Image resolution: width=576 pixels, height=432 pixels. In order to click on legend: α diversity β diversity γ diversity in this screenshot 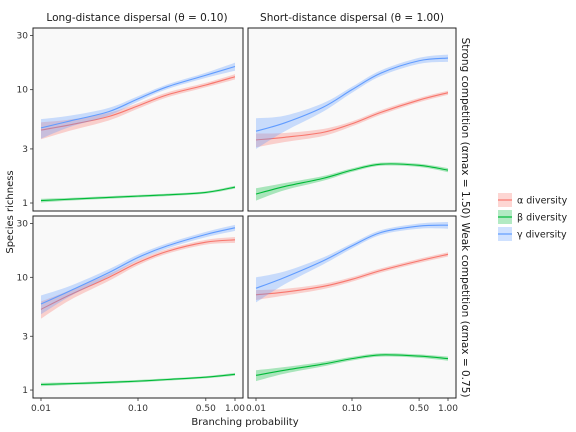, I will do `click(533, 217)`.